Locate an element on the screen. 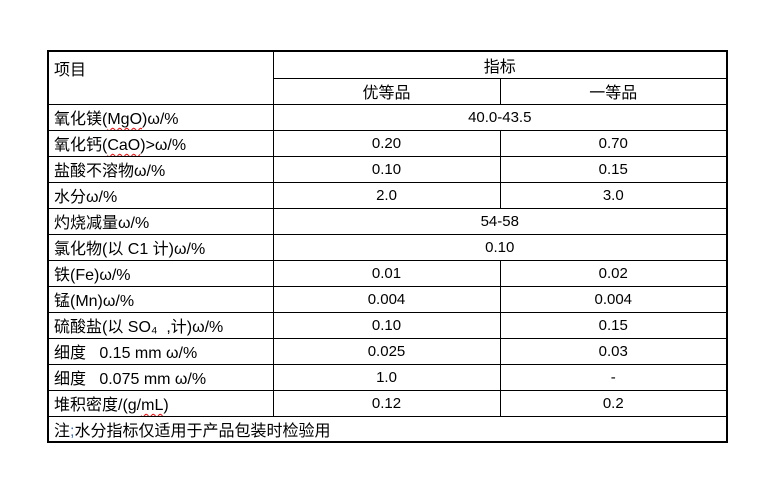 The height and width of the screenshot is (496, 782). spec-label: 灼烧减量ω/% is located at coordinates (160, 221).